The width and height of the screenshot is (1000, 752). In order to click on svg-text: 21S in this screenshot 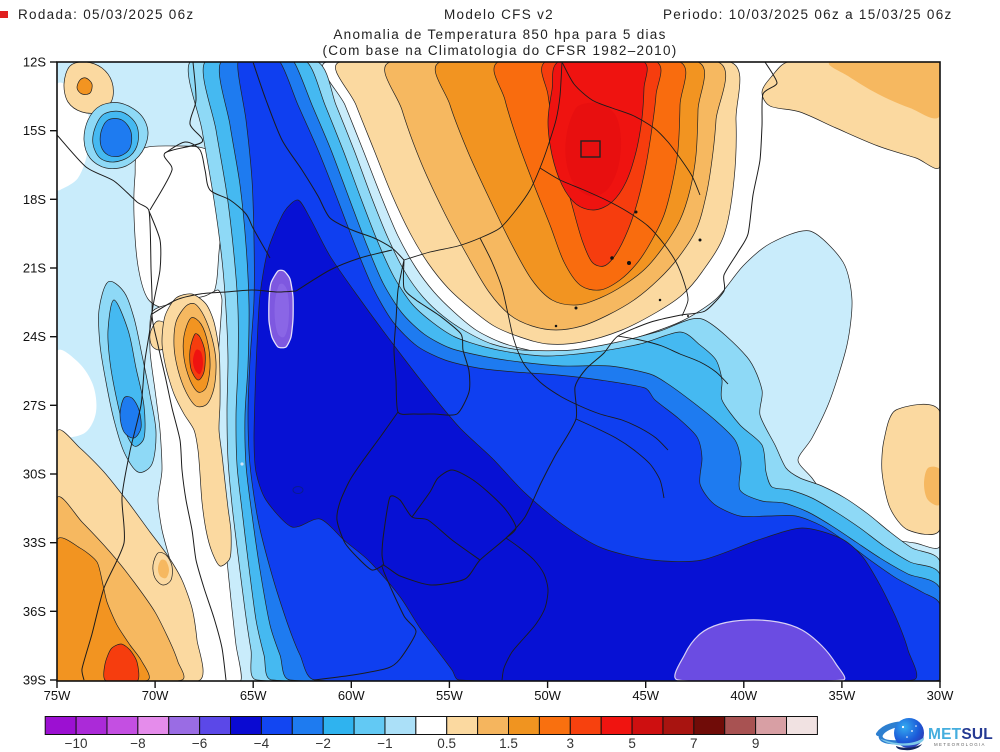, I will do `click(34, 268)`.